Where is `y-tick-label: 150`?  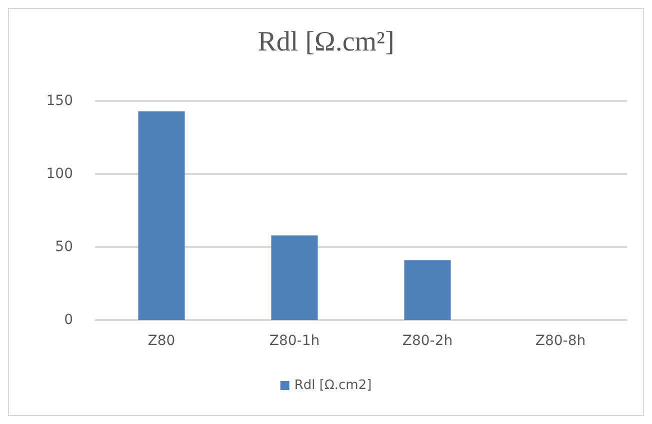 y-tick-label: 150 is located at coordinates (59, 101).